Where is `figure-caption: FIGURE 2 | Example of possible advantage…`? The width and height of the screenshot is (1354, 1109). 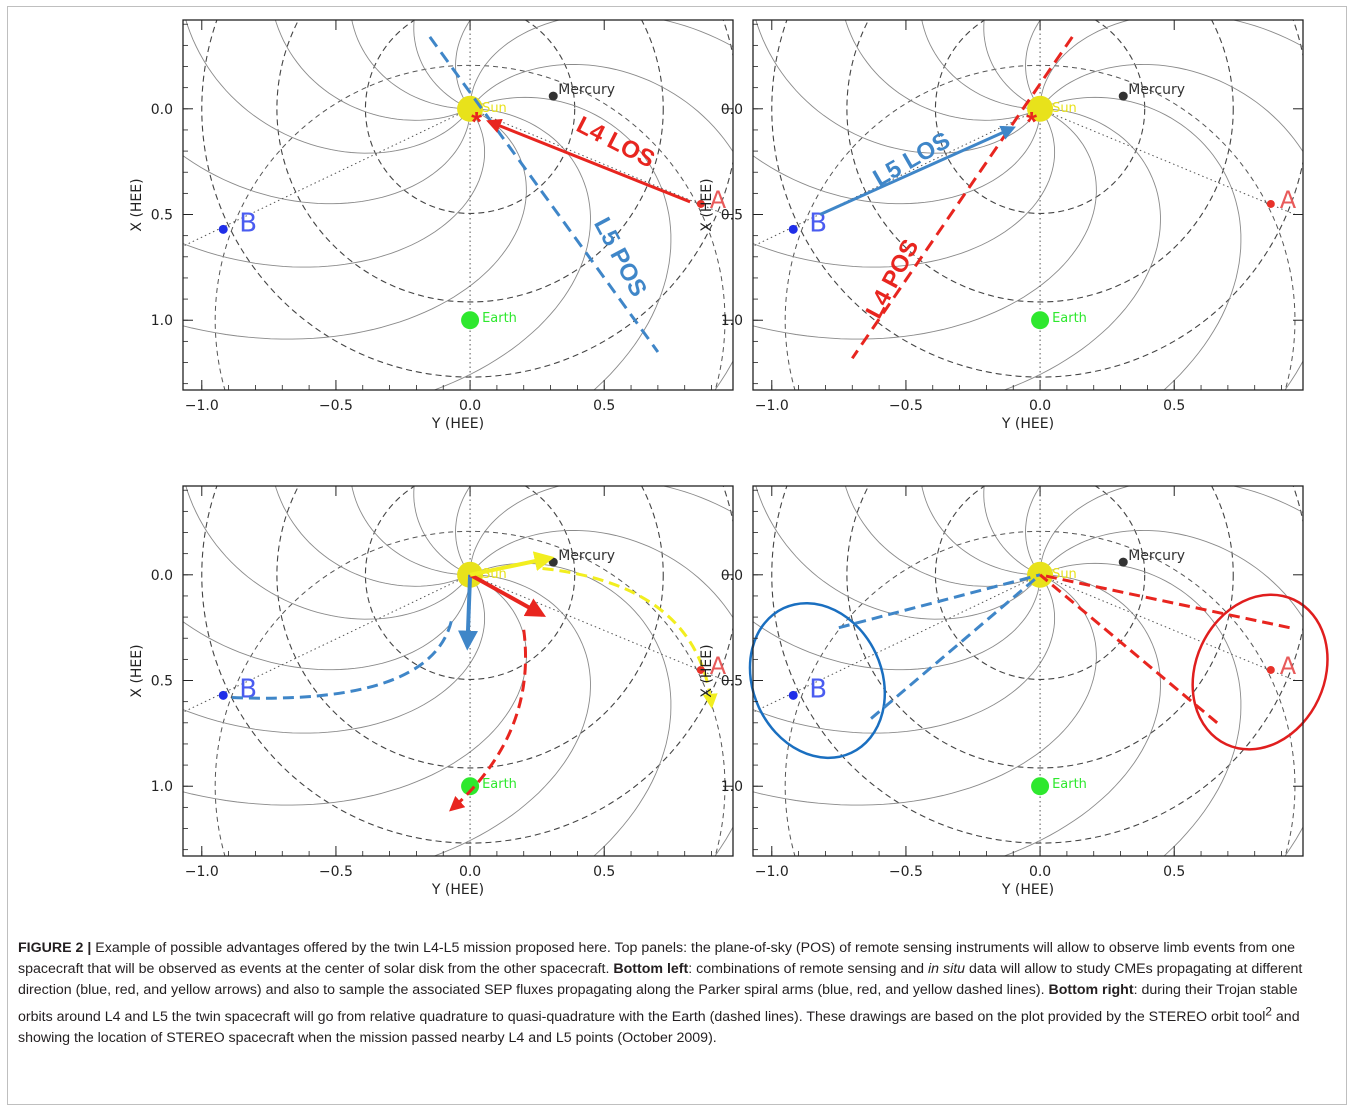
figure-caption: FIGURE 2 | Example of possible advantage… is located at coordinates (677, 993).